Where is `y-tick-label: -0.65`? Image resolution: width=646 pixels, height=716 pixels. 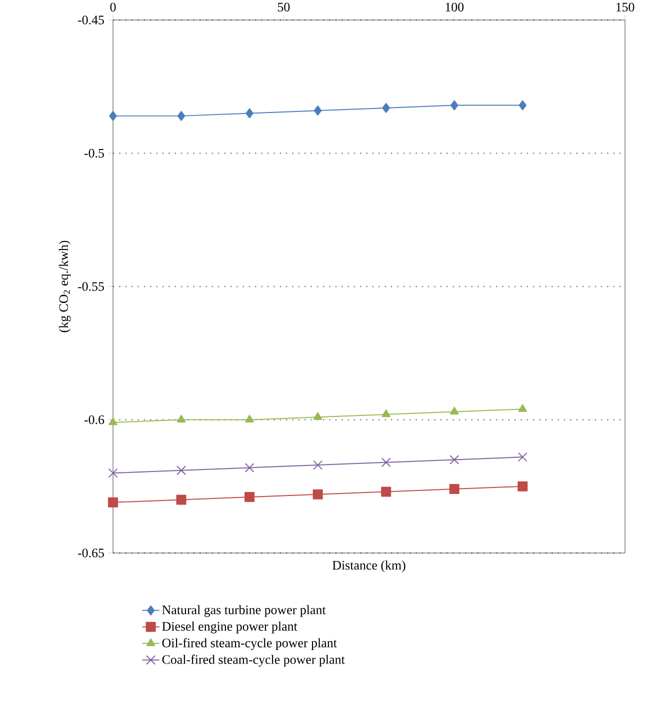
y-tick-label: -0.65 is located at coordinates (91, 553).